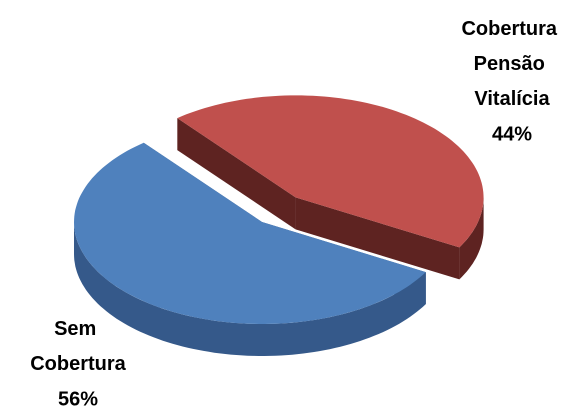  What do you see at coordinates (511, 64) in the screenshot?
I see `category-label: Cobertura Pensão Vitalícia` at bounding box center [511, 64].